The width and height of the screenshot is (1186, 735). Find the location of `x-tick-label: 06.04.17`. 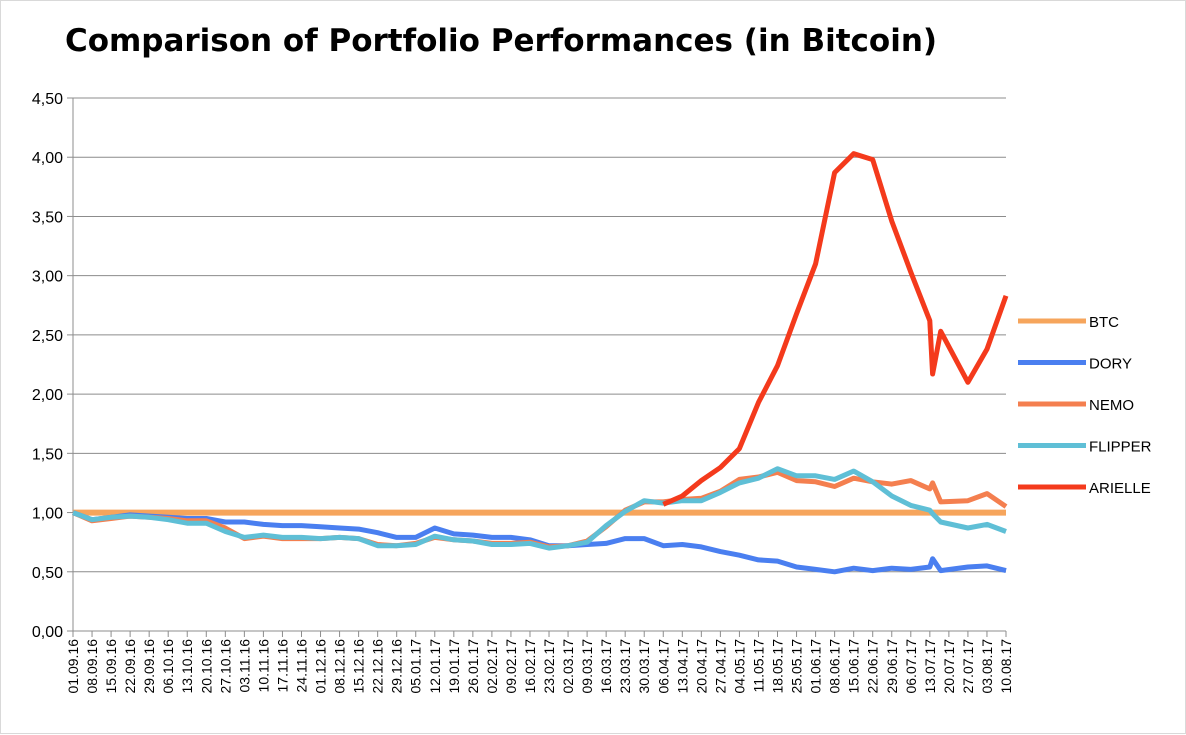

x-tick-label: 06.04.17 is located at coordinates (663, 666).